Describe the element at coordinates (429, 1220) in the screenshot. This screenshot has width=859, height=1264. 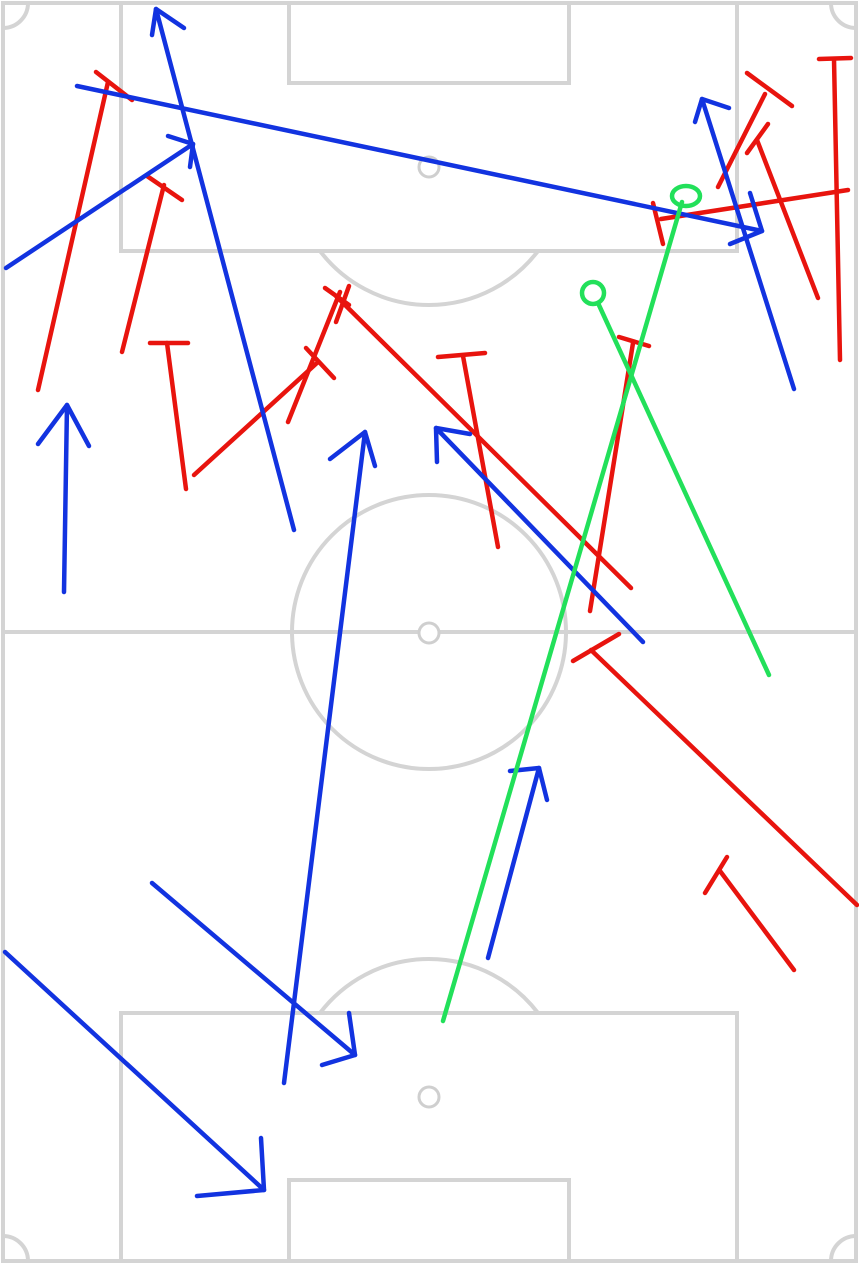
I see `bottom-goal-area` at that location.